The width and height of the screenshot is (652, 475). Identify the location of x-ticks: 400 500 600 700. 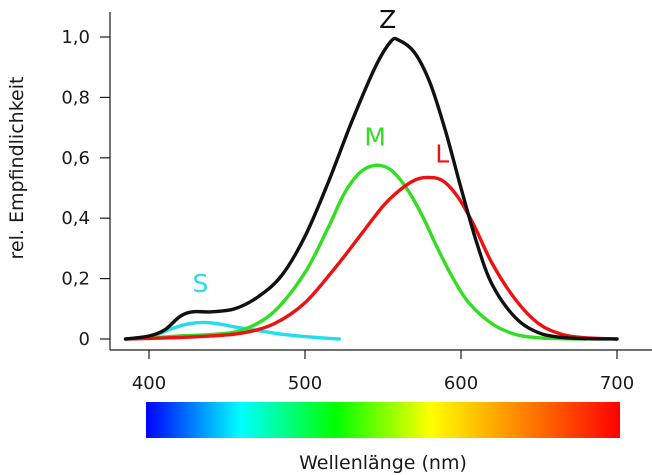
(383, 372).